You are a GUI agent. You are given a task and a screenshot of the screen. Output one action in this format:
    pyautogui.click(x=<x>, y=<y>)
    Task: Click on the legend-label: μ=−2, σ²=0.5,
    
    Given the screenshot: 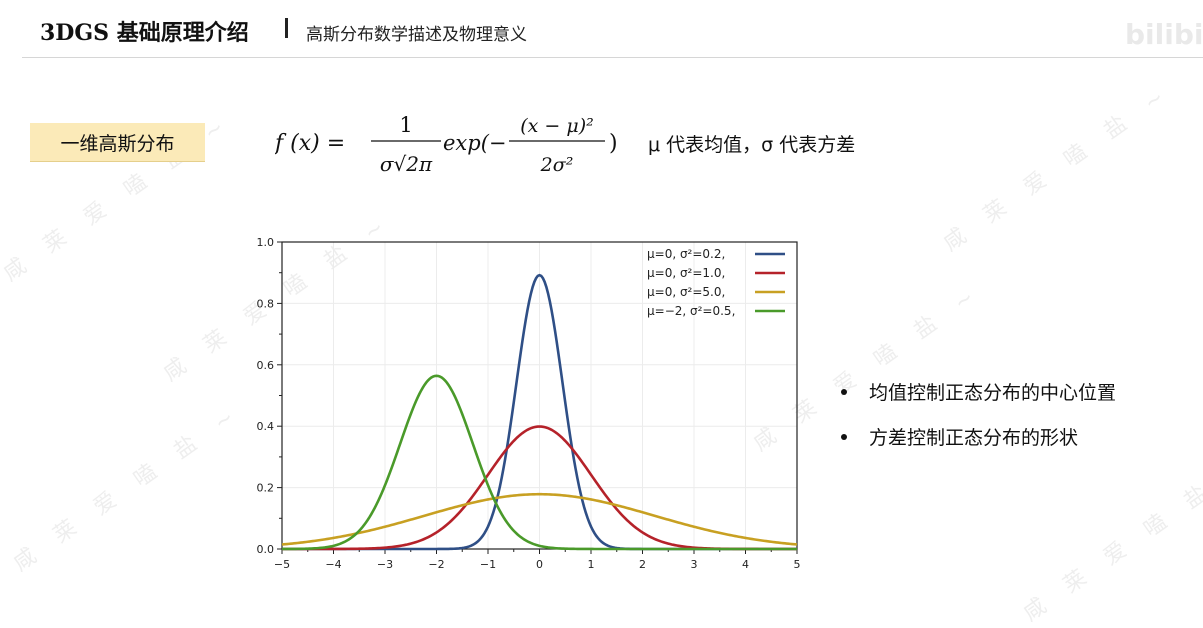 What is the action you would take?
    pyautogui.click(x=691, y=311)
    